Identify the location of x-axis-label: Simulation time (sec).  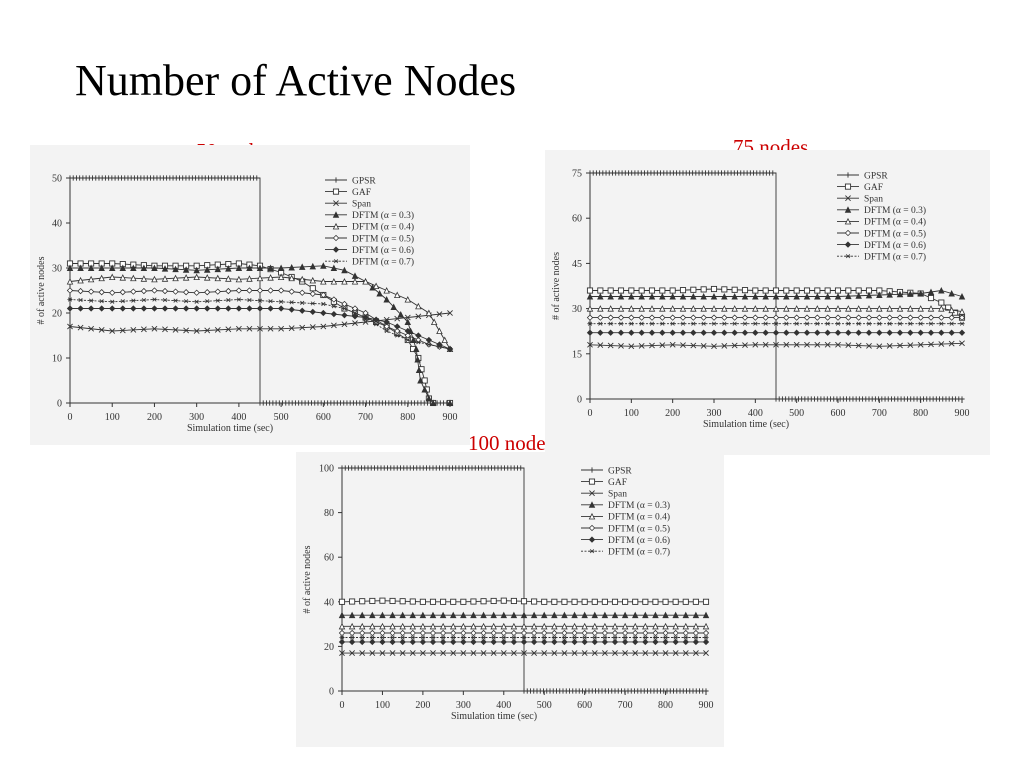
(746, 424).